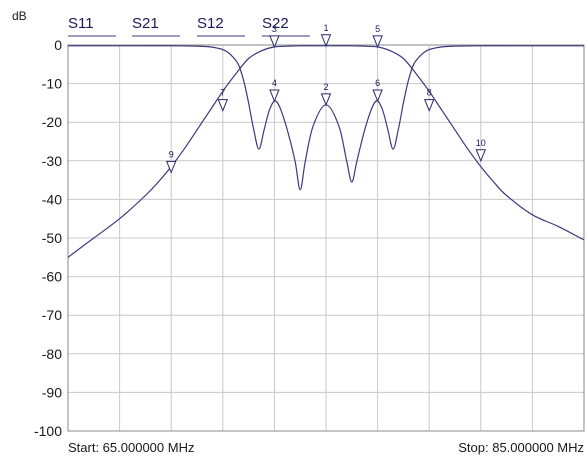 This screenshot has width=588, height=458. What do you see at coordinates (19, 16) in the screenshot?
I see `y-axis-unit: dB` at bounding box center [19, 16].